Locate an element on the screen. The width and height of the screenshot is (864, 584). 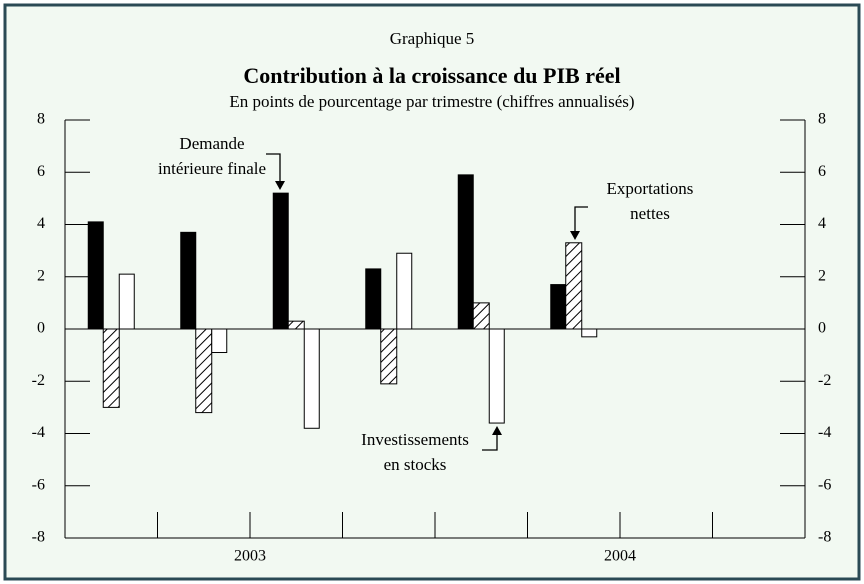
y-tick-label: -6 is located at coordinates (38, 484).